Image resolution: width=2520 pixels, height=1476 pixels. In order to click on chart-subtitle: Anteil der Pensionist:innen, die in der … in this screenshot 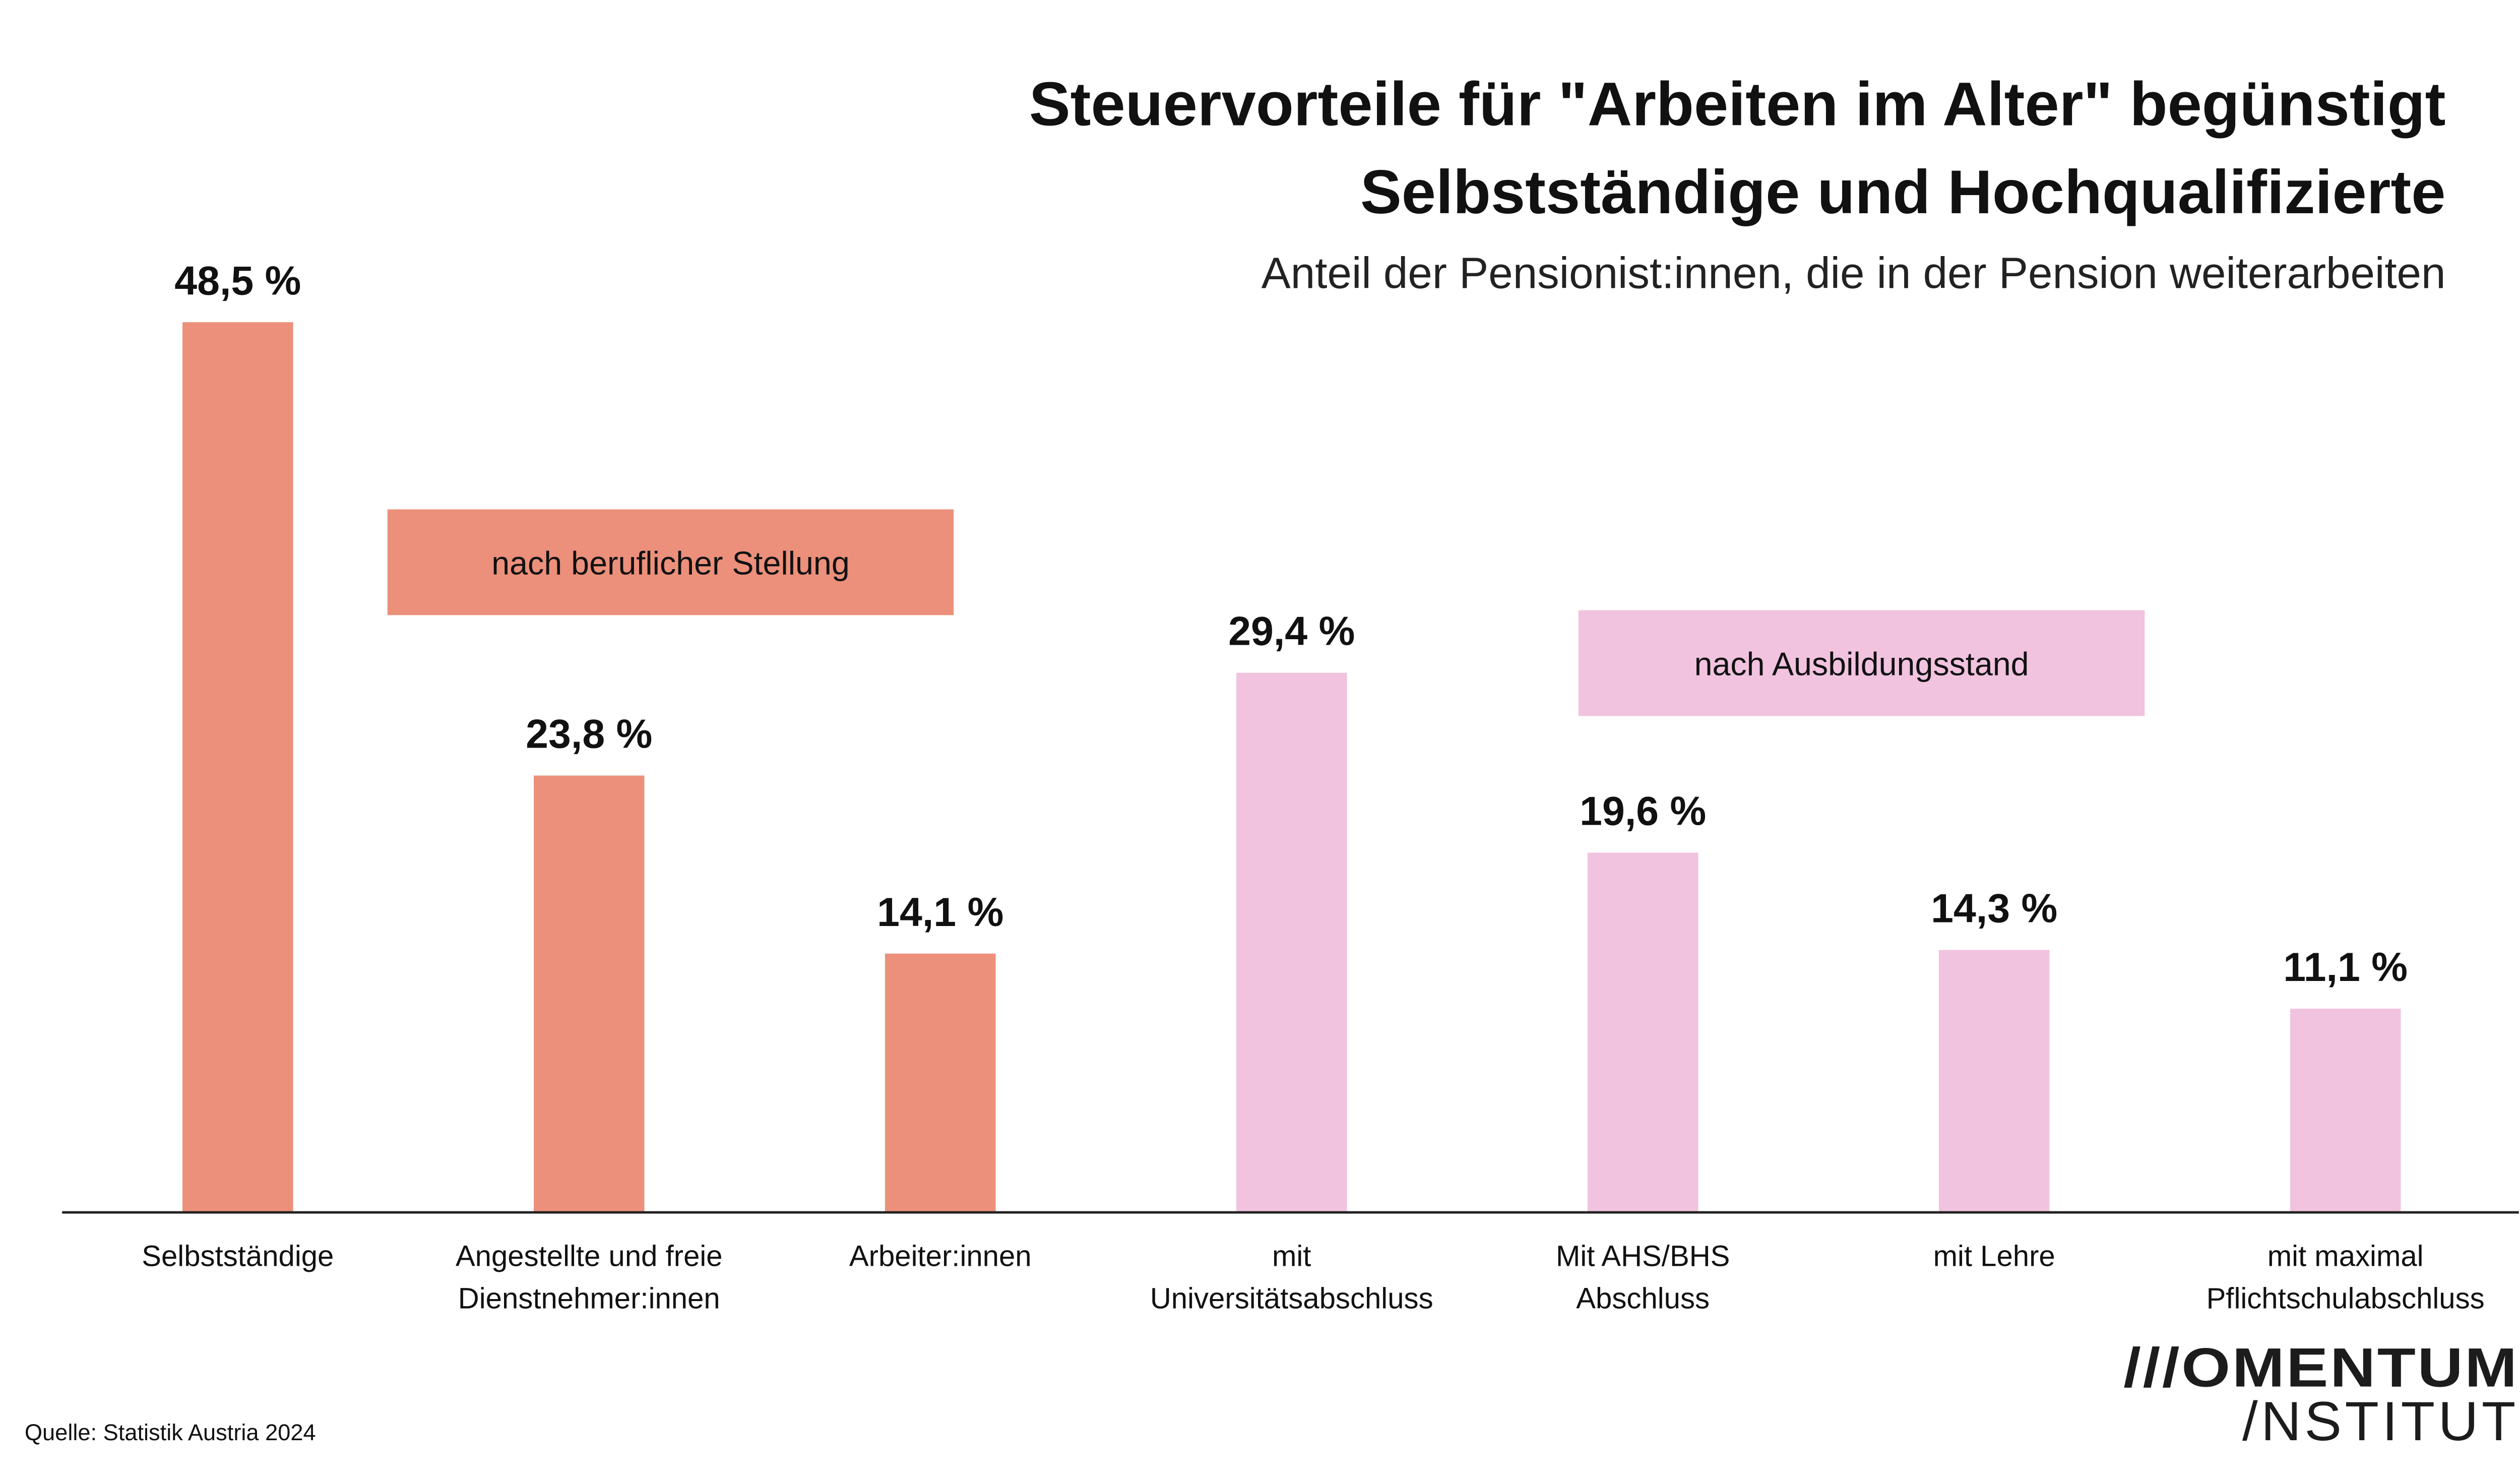, I will do `click(1854, 273)`.